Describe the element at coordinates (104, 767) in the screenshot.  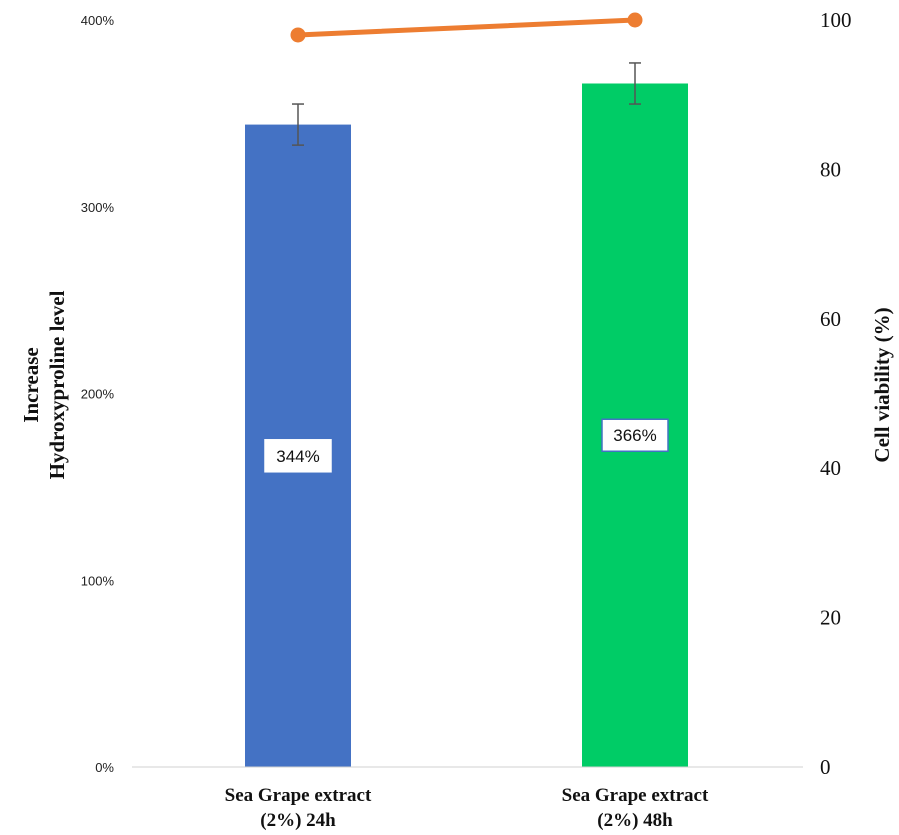
I see `left-tick-label: 0%` at that location.